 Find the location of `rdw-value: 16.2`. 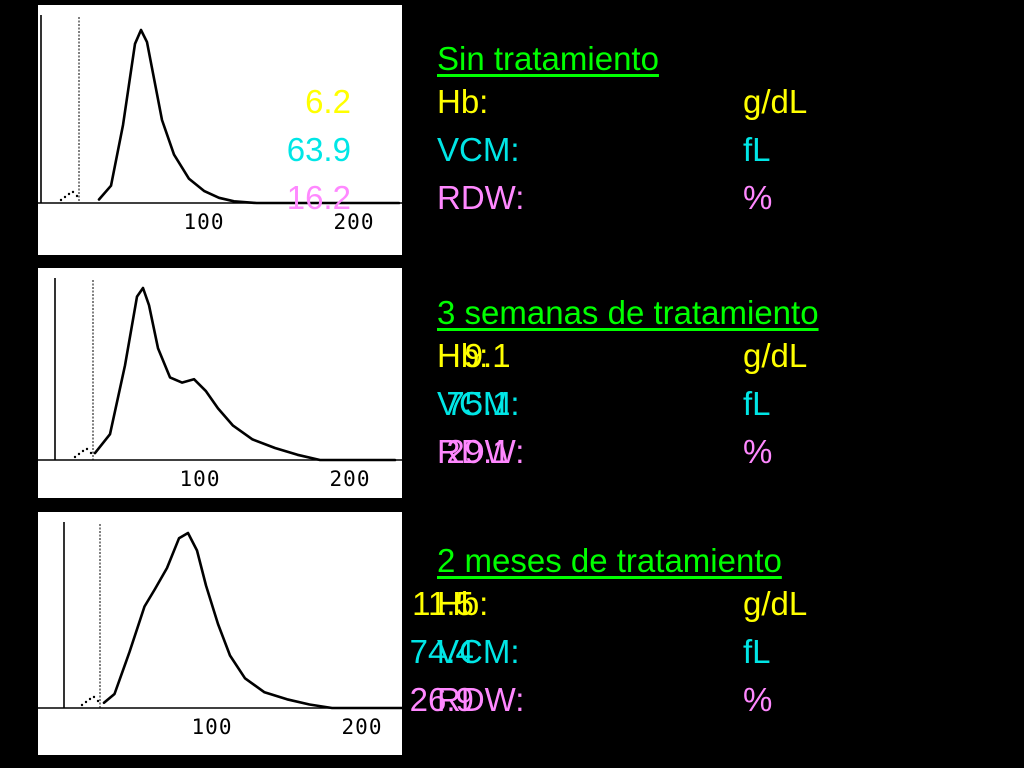

rdw-value: 16.2 is located at coordinates (318, 197).